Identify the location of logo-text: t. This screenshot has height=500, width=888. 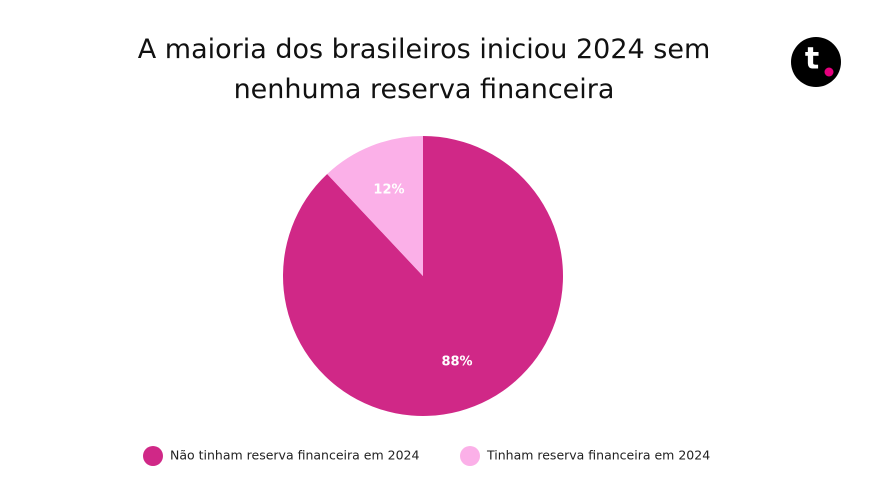
(812, 59).